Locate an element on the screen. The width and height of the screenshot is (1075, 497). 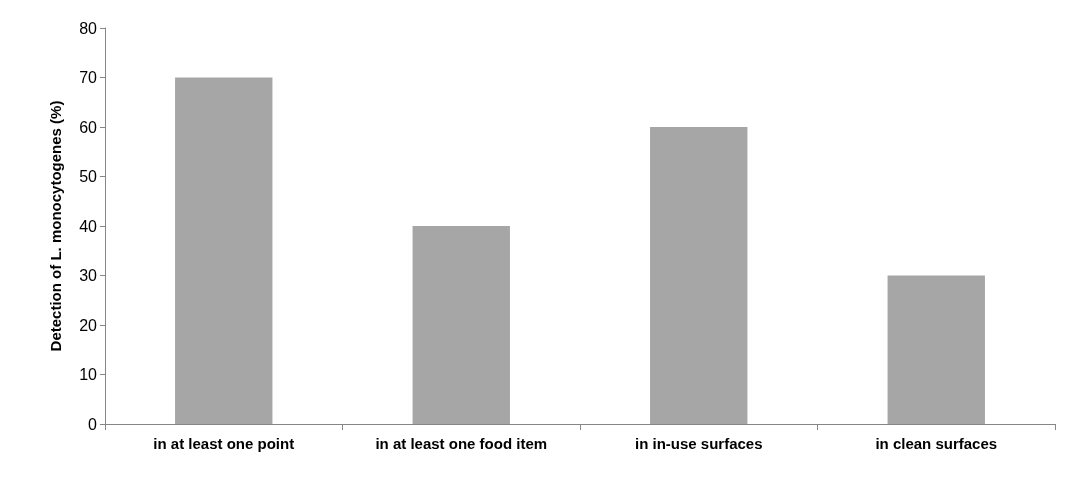
y-tick-label: 50 is located at coordinates (88, 176).